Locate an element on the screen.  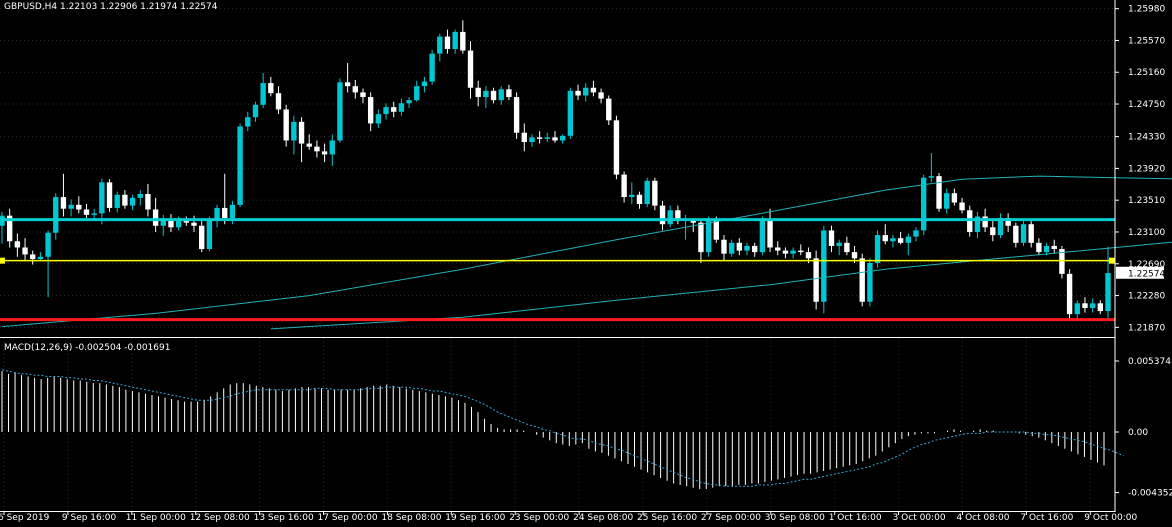
yellow-level-marker-right is located at coordinates (1112, 260).